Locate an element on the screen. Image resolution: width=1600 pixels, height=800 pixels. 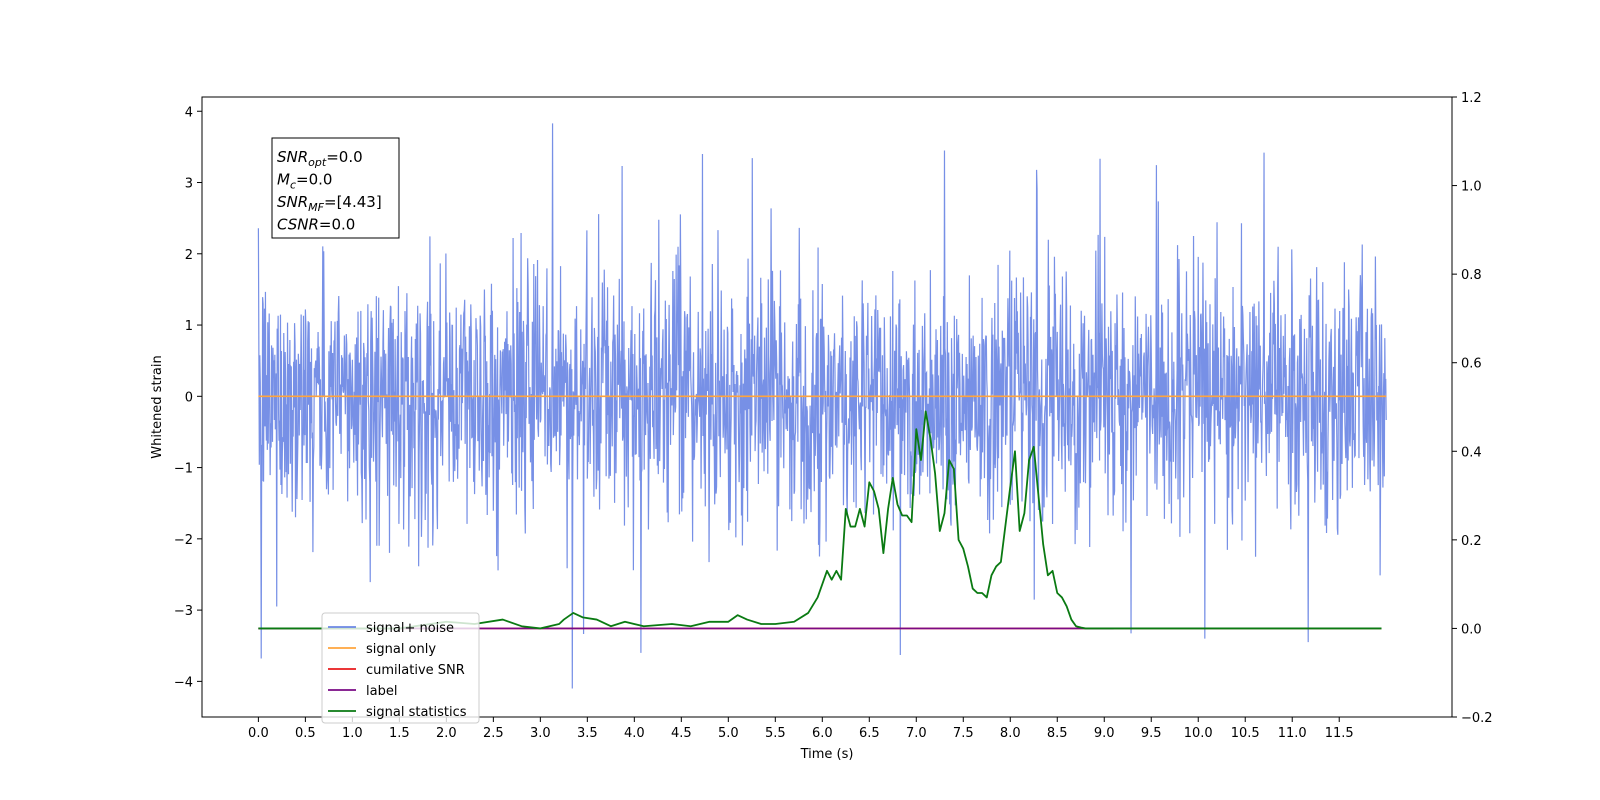
x-tick-label: 11.0 is located at coordinates (1292, 733).